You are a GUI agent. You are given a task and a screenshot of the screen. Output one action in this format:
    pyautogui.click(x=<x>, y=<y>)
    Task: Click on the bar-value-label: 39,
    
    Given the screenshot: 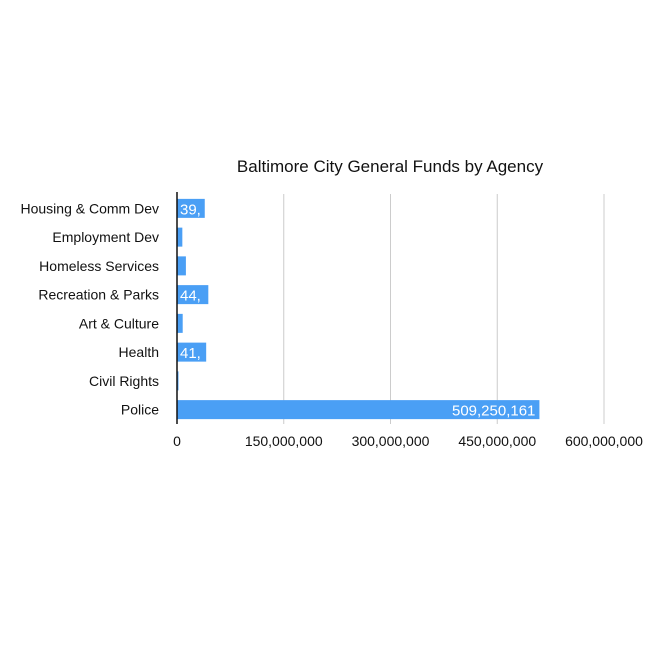 What is the action you would take?
    pyautogui.click(x=190, y=209)
    